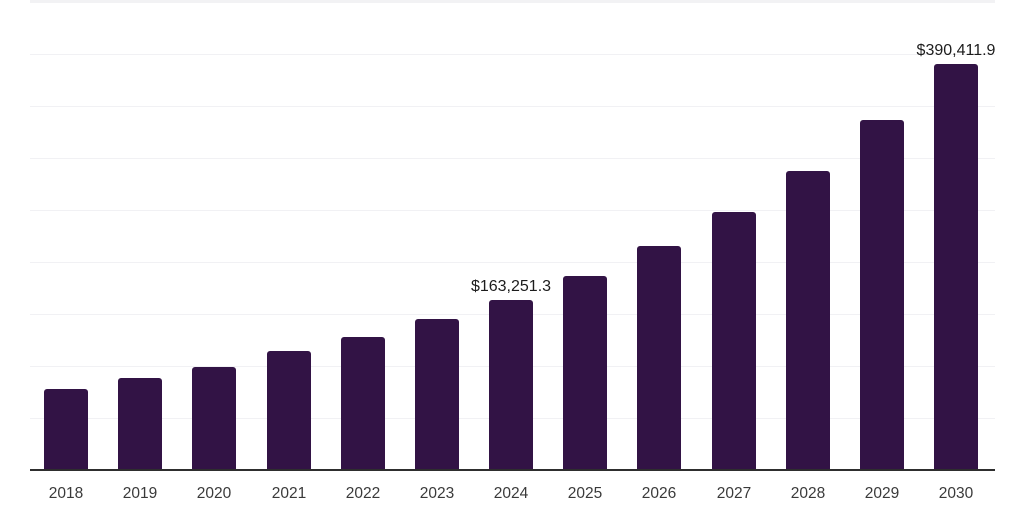 The height and width of the screenshot is (512, 1024). What do you see at coordinates (659, 493) in the screenshot?
I see `x-tick-2026: 2026` at bounding box center [659, 493].